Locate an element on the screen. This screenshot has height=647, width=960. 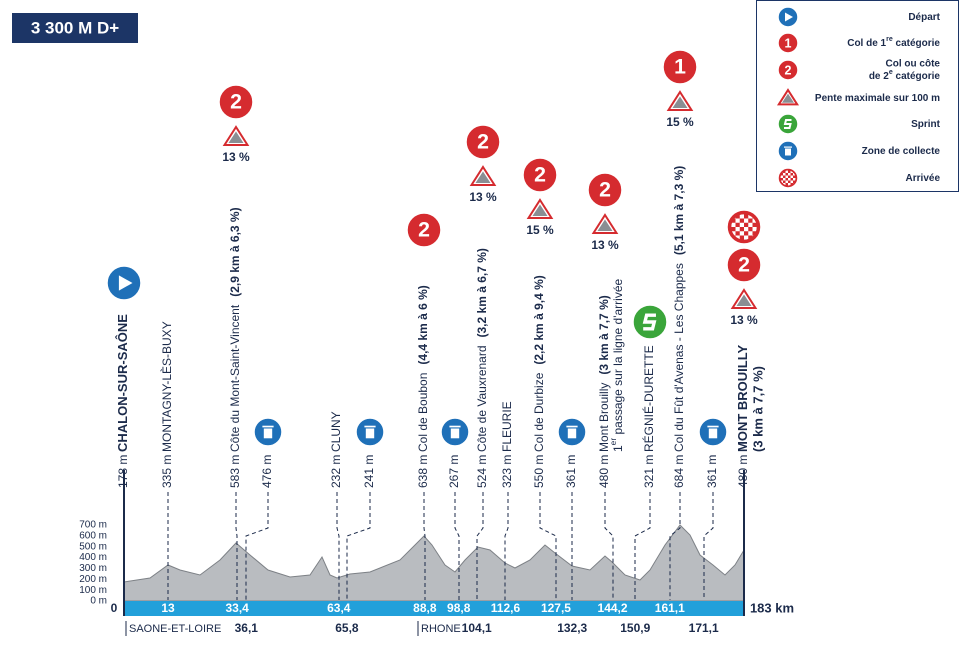
climb-detail: (2,9 km à 6,3 %) is located at coordinates (235, 251).